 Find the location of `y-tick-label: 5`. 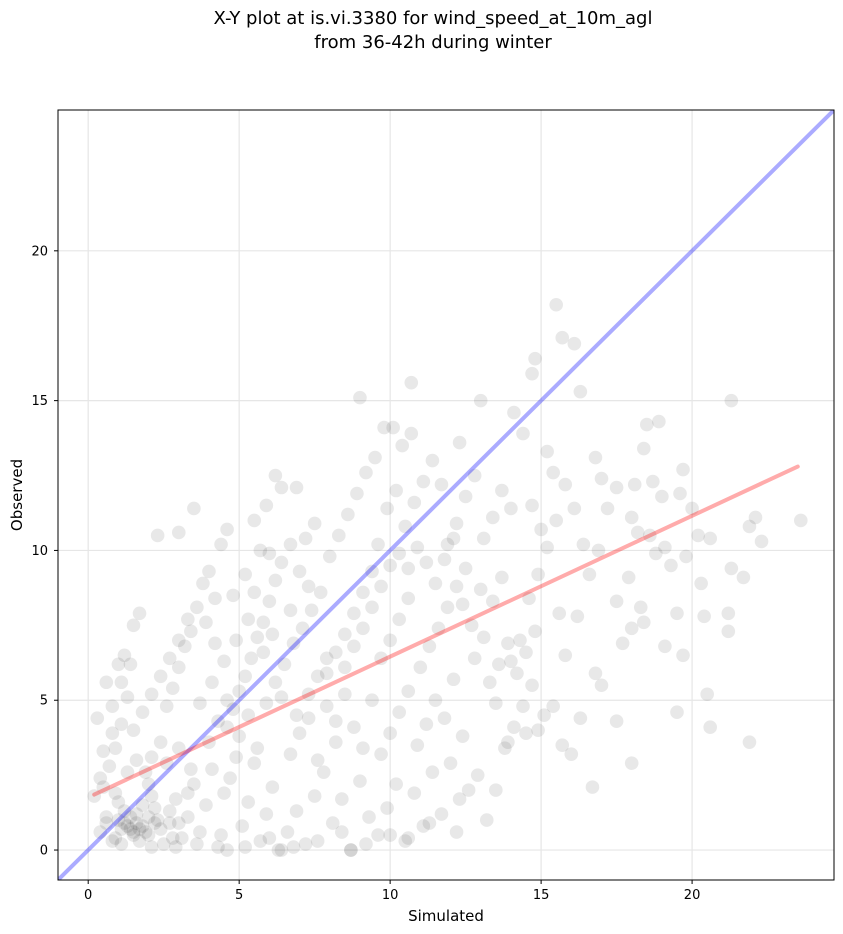

y-tick-label: 5 is located at coordinates (44, 701).